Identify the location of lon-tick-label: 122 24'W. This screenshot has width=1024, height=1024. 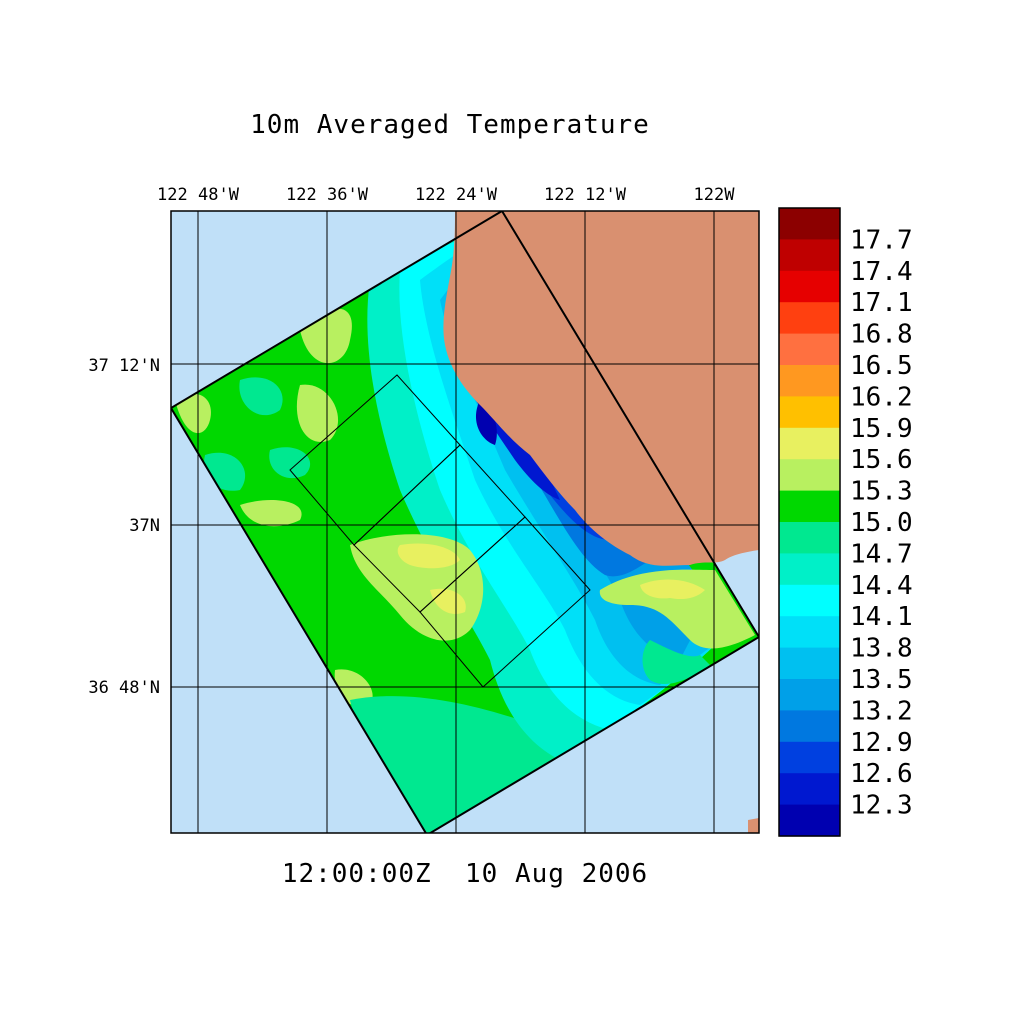
(456, 195).